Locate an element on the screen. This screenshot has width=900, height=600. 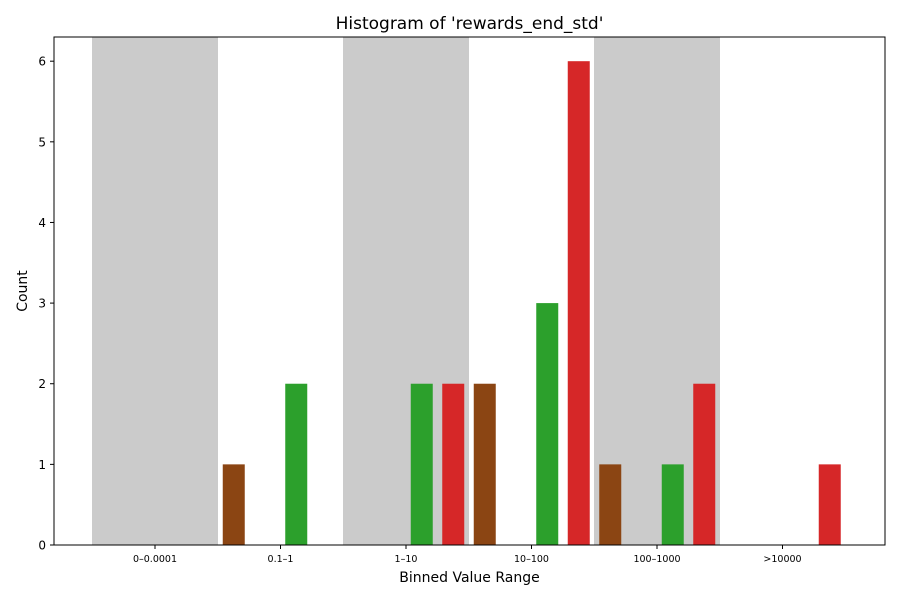
y-tick-label: 3 is located at coordinates (42, 304).